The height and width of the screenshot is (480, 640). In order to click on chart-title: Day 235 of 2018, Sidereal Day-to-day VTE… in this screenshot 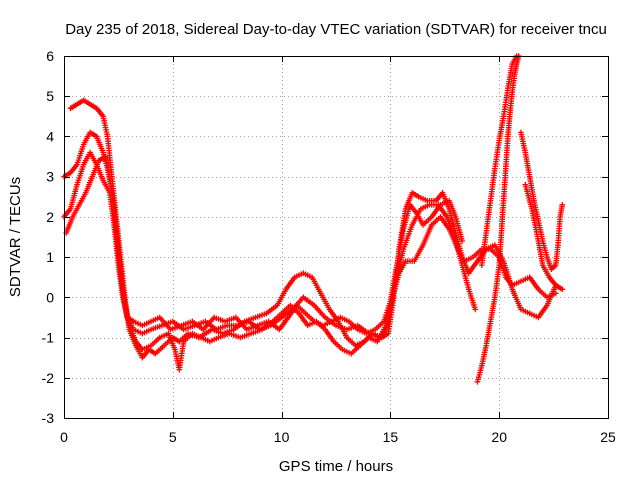, I will do `click(336, 29)`.